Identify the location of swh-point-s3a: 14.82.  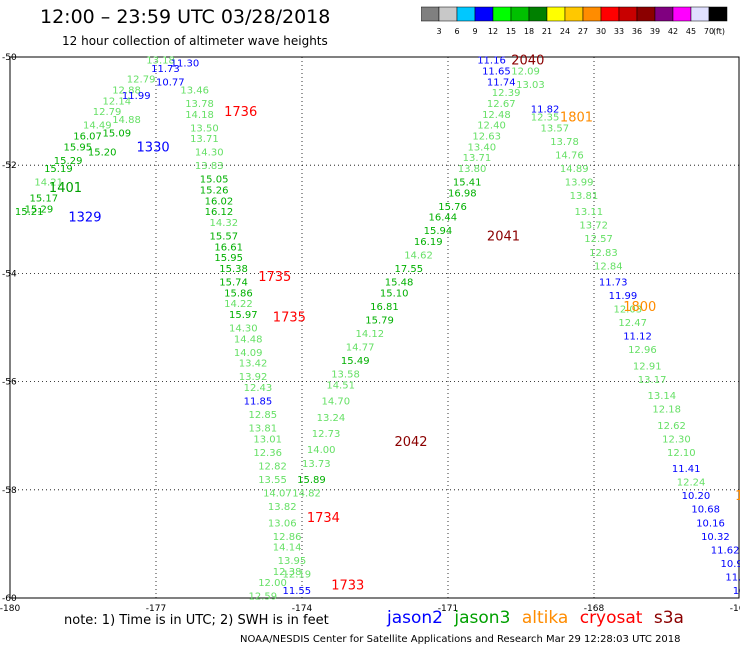
(306, 494).